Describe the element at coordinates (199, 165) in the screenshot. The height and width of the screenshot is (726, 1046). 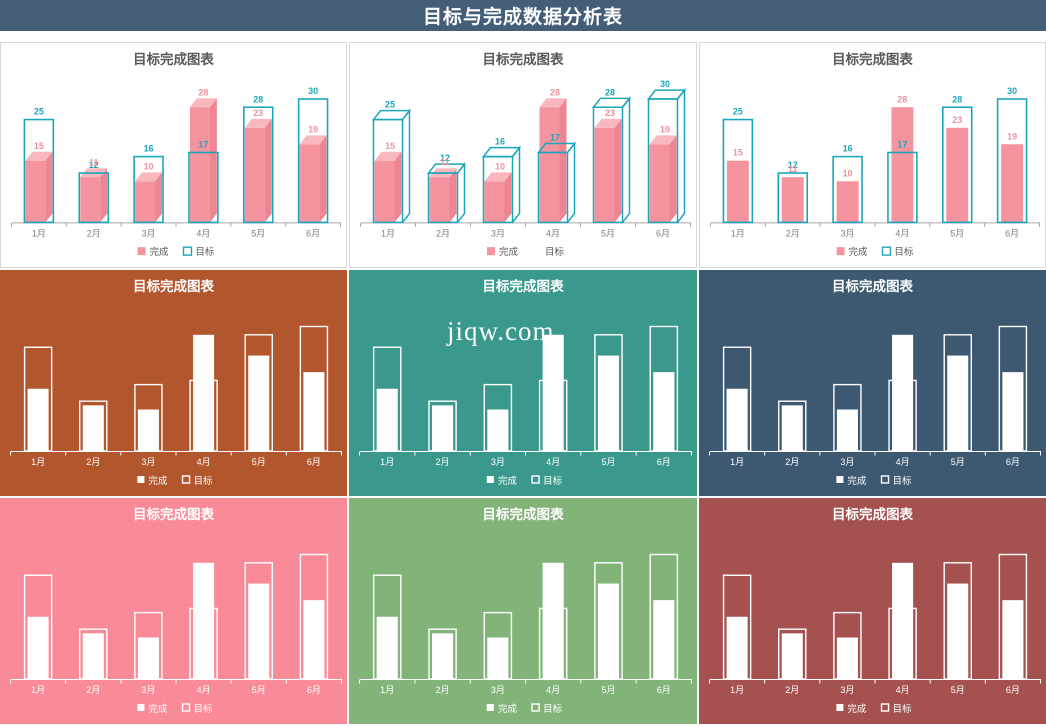
I see `bar-completed-front-4月` at that location.